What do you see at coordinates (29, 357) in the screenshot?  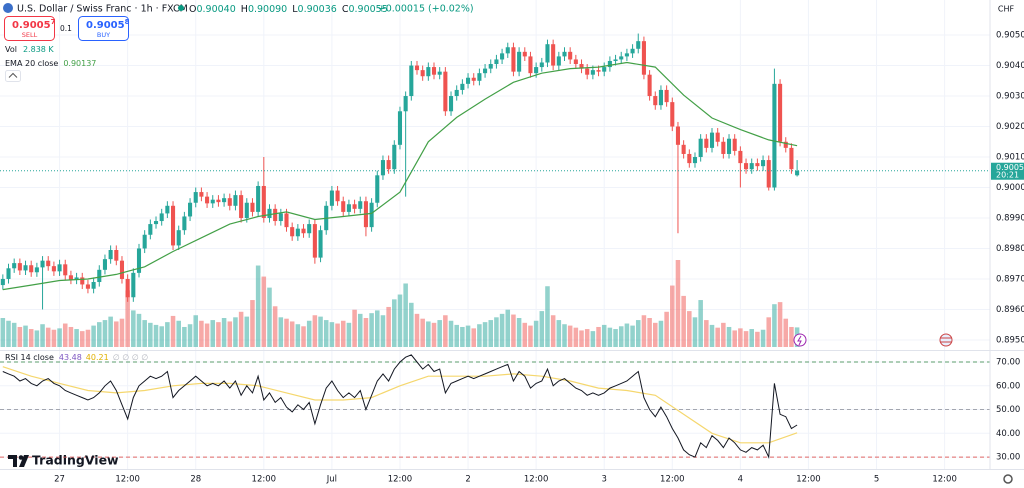 I see `rsi-name: RSI 14 close` at bounding box center [29, 357].